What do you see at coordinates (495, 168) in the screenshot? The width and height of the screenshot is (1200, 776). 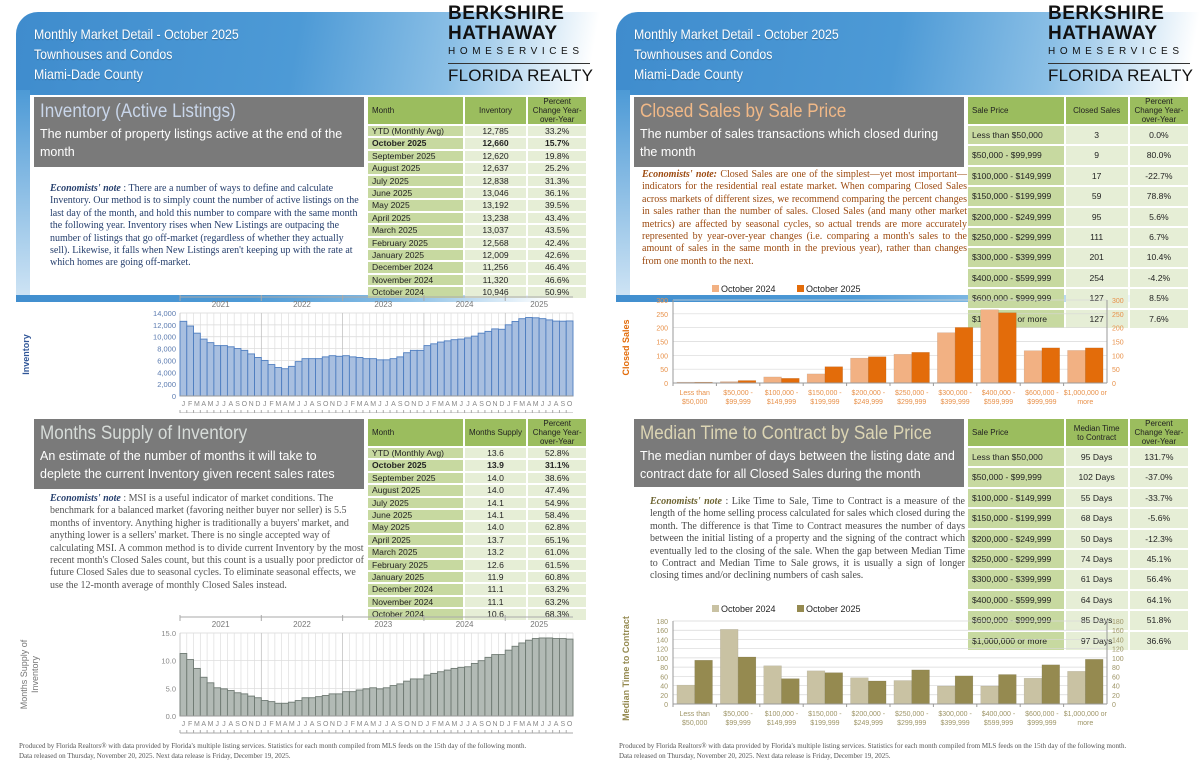 I see `row-value: 12,637` at bounding box center [495, 168].